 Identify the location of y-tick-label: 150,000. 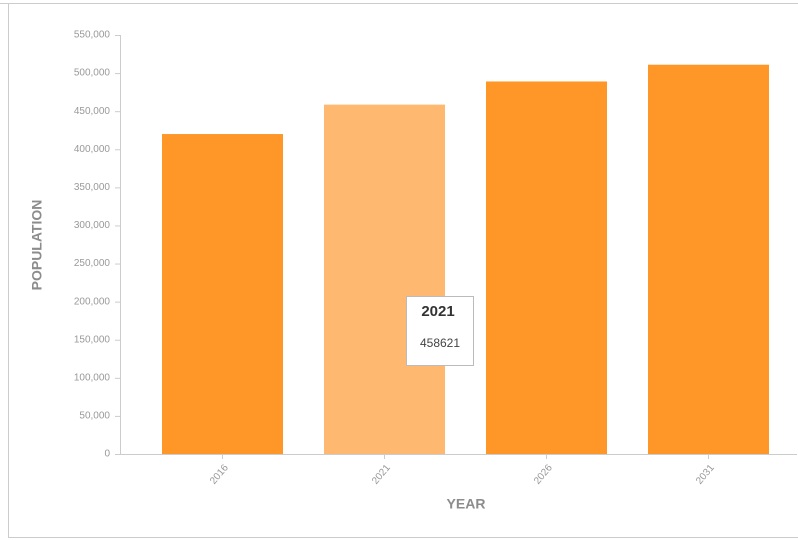
(92, 339).